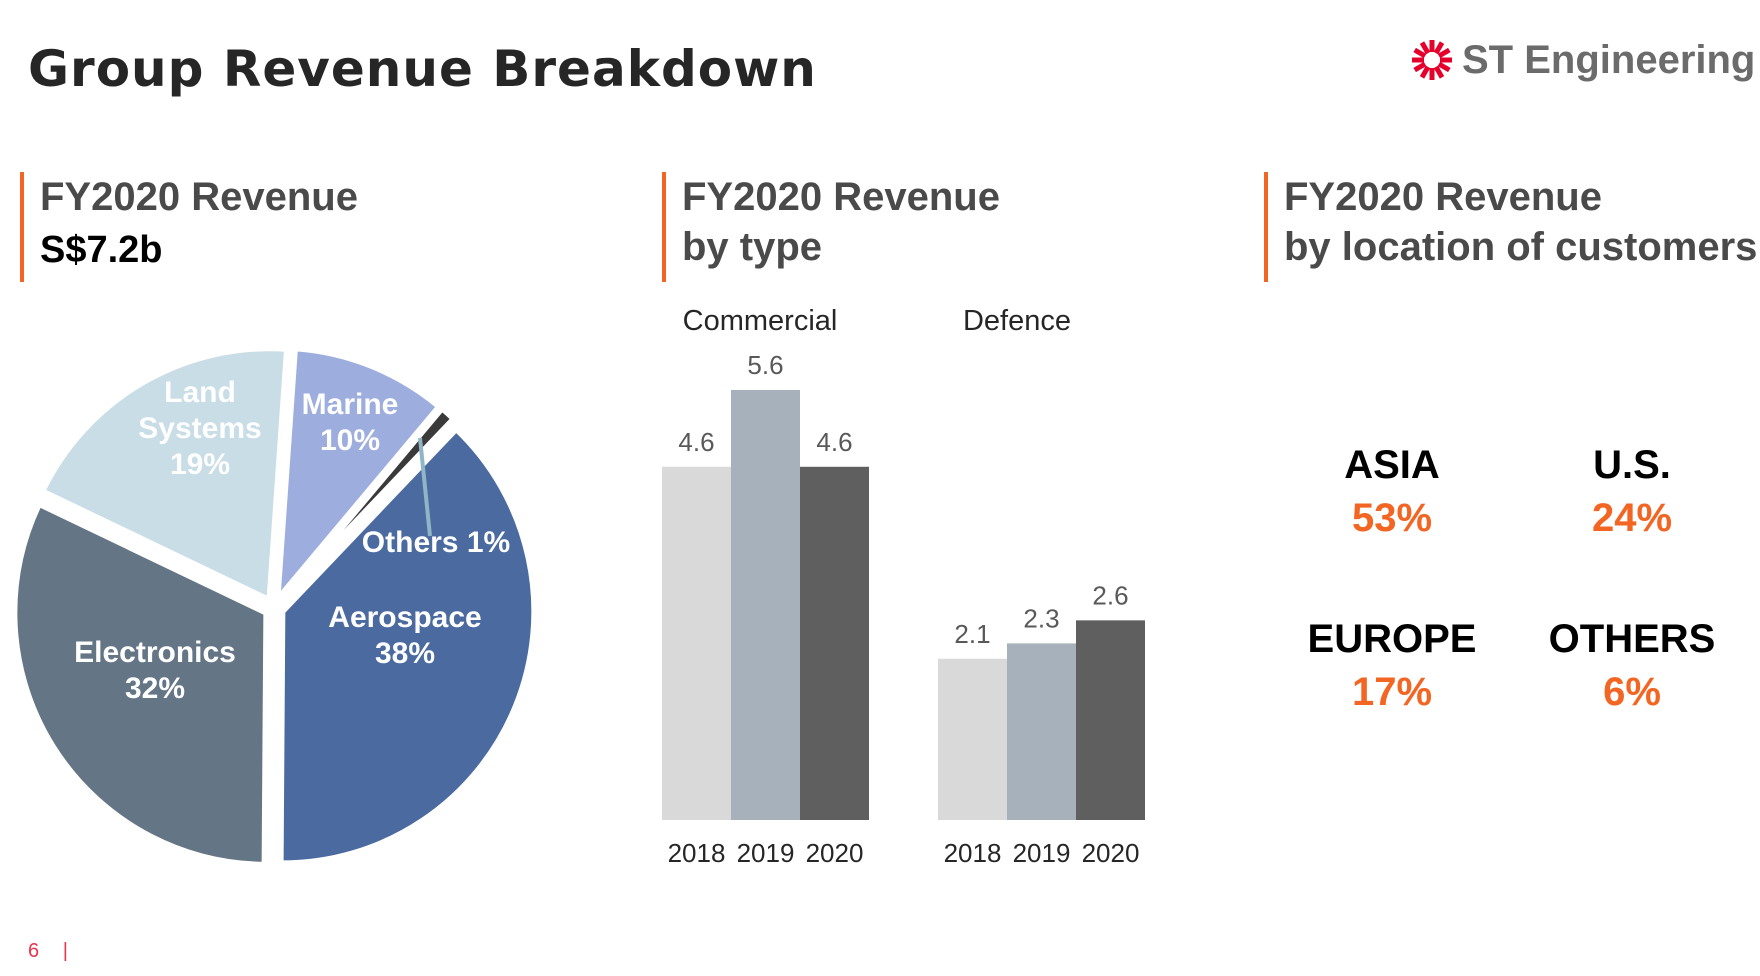 This screenshot has width=1760, height=976. What do you see at coordinates (422, 69) in the screenshot?
I see `page-title: Group Revenue Breakdown` at bounding box center [422, 69].